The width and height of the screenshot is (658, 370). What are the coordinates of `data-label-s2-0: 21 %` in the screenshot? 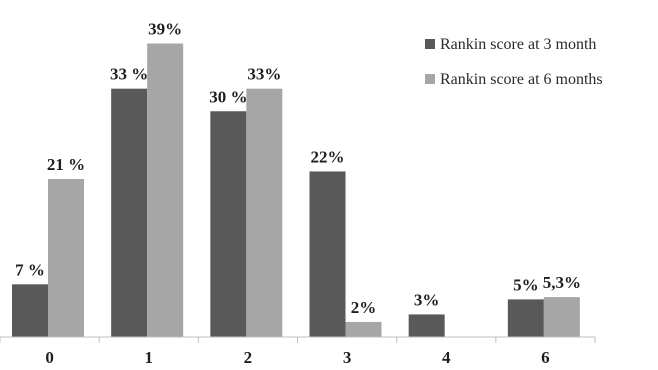 It's located at (66, 164).